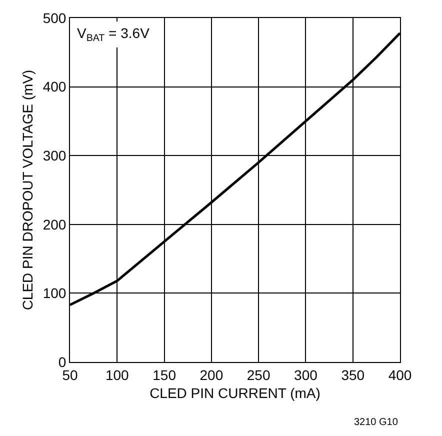  What do you see at coordinates (212, 374) in the screenshot?
I see `x-tick-label: 200` at bounding box center [212, 374].